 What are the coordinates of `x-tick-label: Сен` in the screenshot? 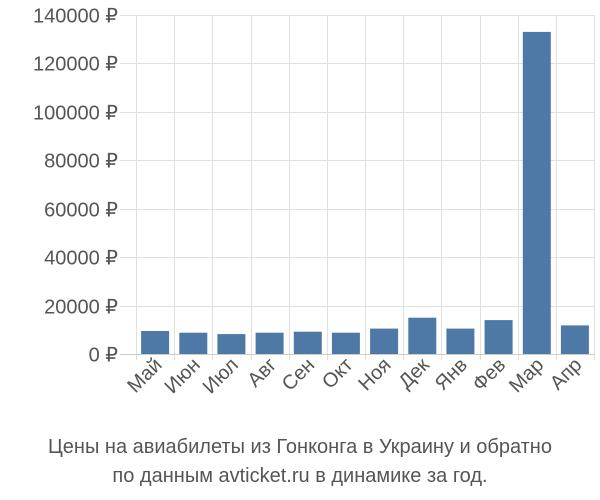 It's located at (298, 374).